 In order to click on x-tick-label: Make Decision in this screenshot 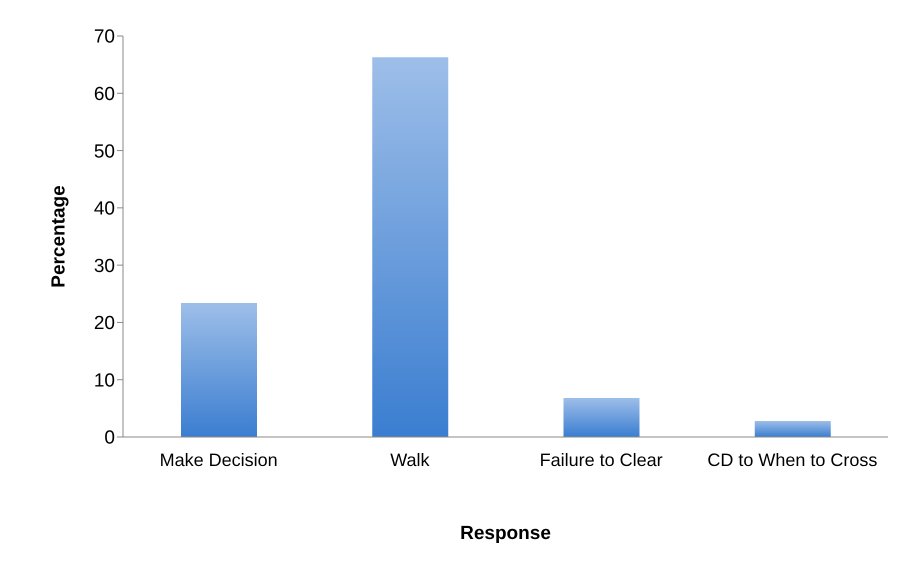, I will do `click(219, 460)`.